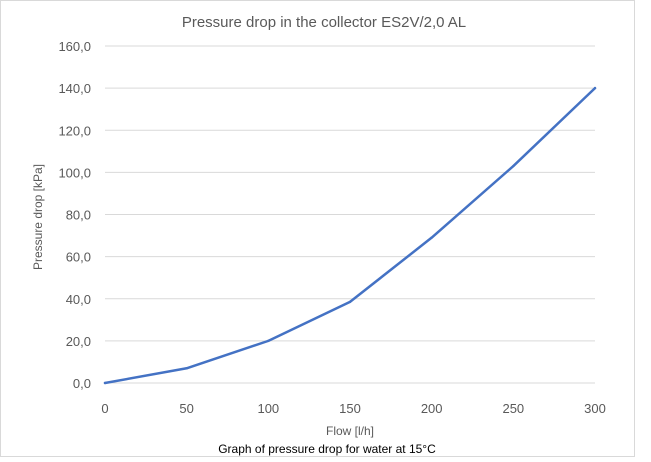 Image resolution: width=651 pixels, height=462 pixels. What do you see at coordinates (268, 408) in the screenshot?
I see `x-tick-label: 100` at bounding box center [268, 408].